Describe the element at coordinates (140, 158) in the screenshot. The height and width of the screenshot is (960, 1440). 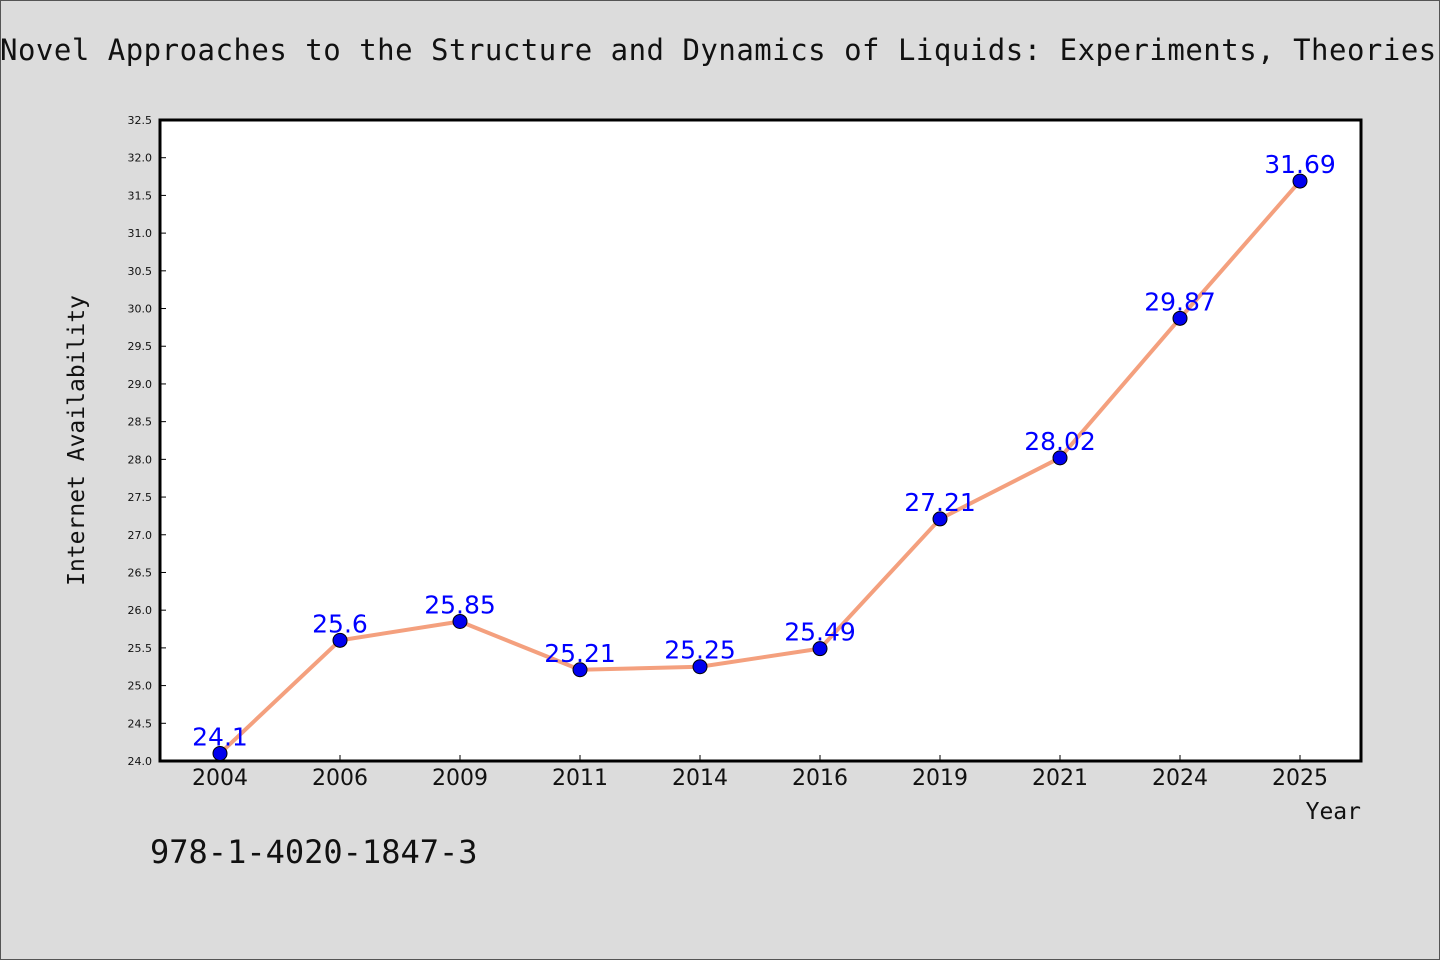
I see `y-tick-label: 32.0` at that location.